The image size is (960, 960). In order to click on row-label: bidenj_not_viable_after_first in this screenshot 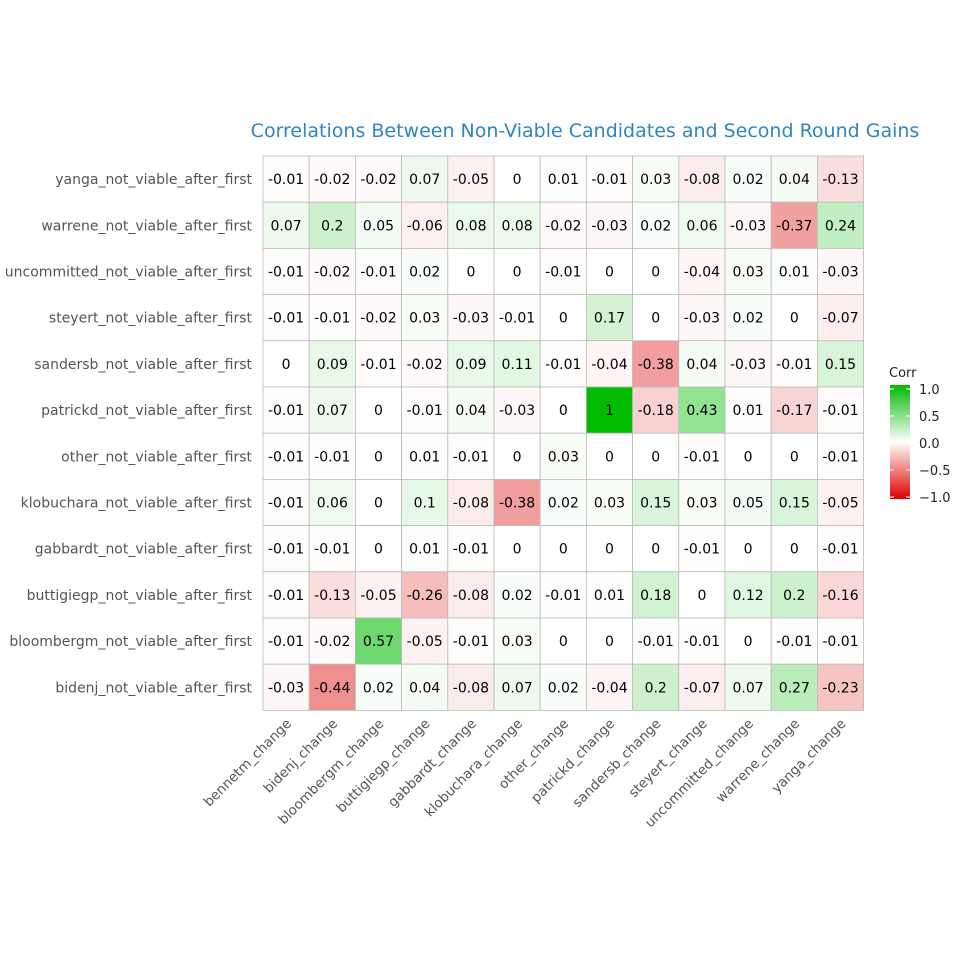, I will do `click(153, 688)`.